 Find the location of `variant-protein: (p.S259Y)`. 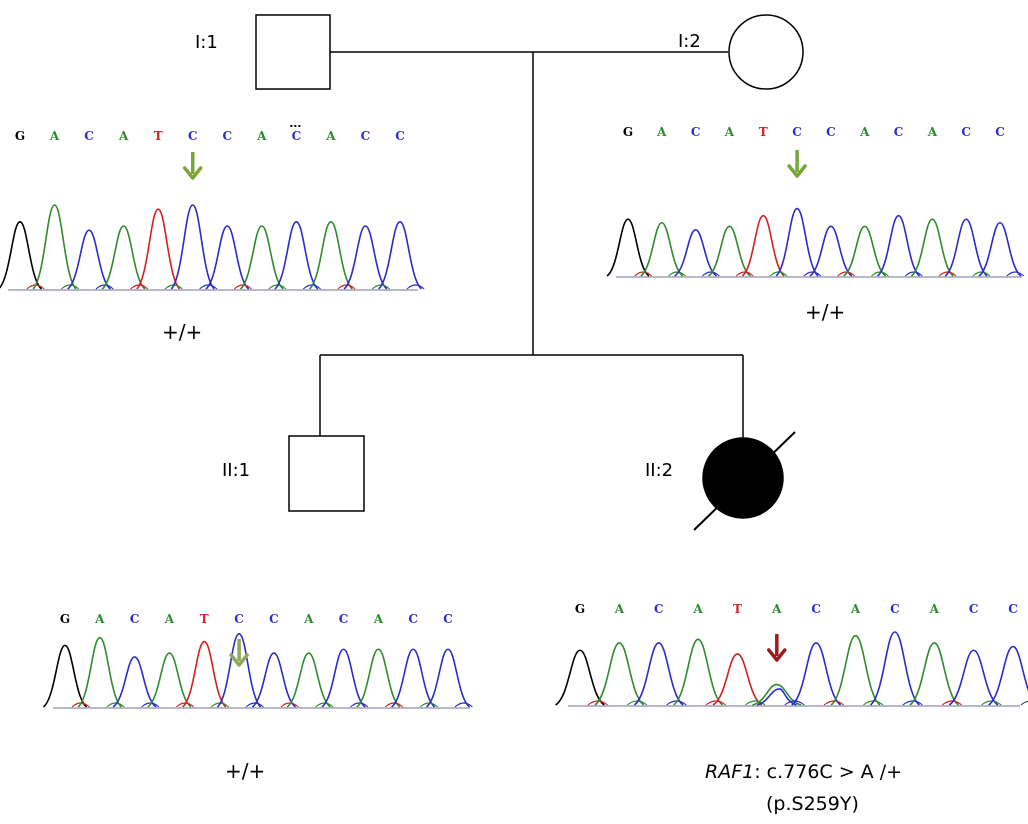

variant-protein: (p.S259Y) is located at coordinates (812, 804).